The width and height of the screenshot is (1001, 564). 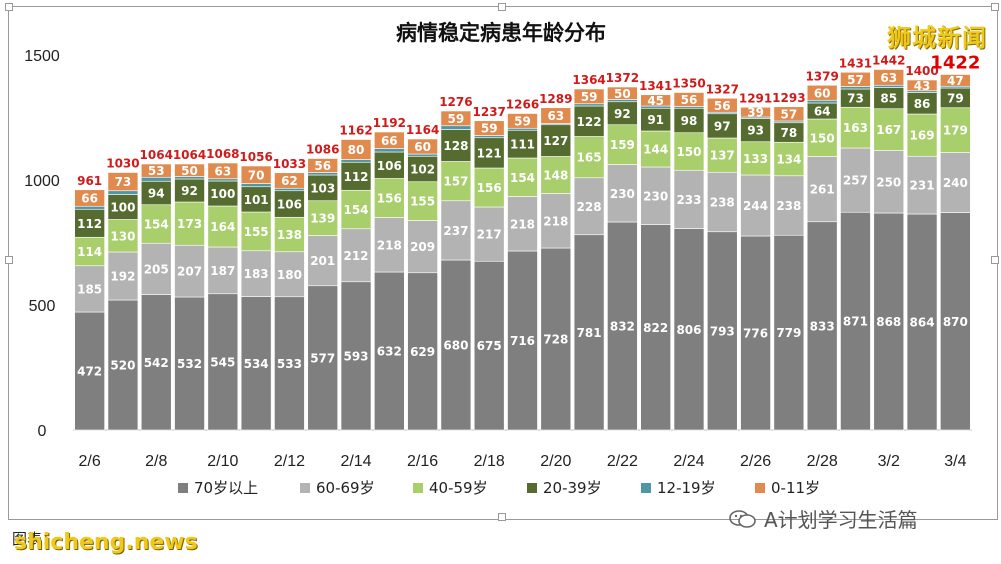 I want to click on data-label: 56, so click(x=322, y=166).